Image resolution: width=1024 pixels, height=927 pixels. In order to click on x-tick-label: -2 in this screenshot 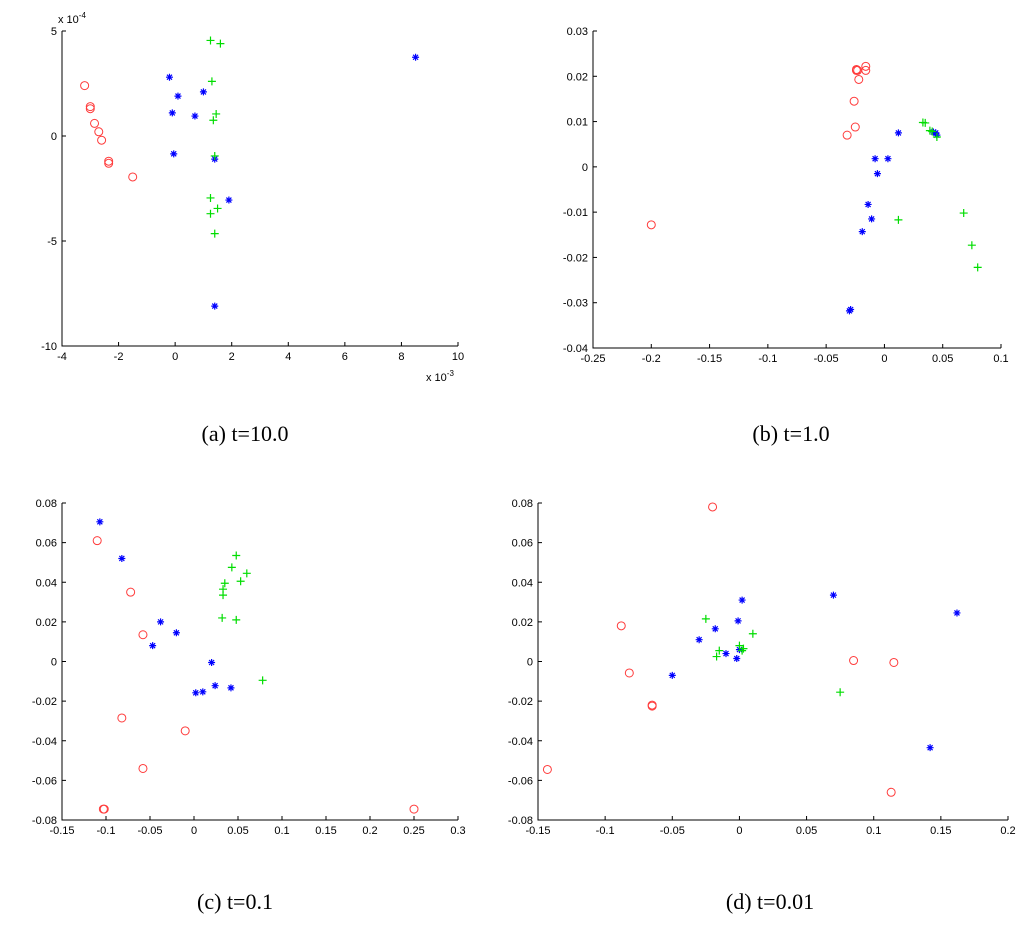, I will do `click(119, 357)`.